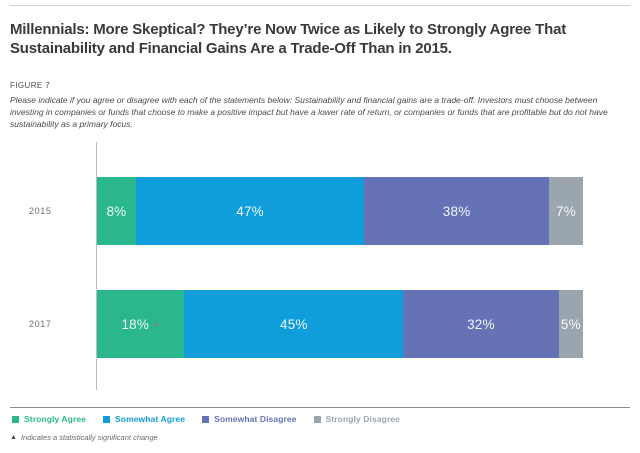 Image resolution: width=640 pixels, height=453 pixels. I want to click on data-label: 5%, so click(570, 324).